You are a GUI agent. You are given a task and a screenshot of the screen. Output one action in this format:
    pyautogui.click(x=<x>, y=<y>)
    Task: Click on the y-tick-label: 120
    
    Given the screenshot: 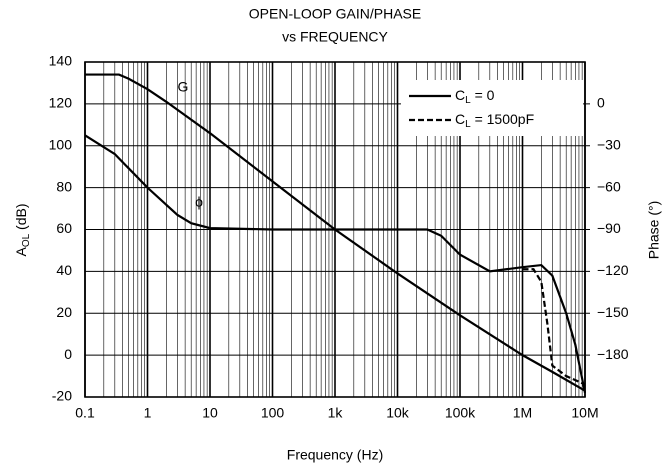 What is the action you would take?
    pyautogui.click(x=61, y=103)
    